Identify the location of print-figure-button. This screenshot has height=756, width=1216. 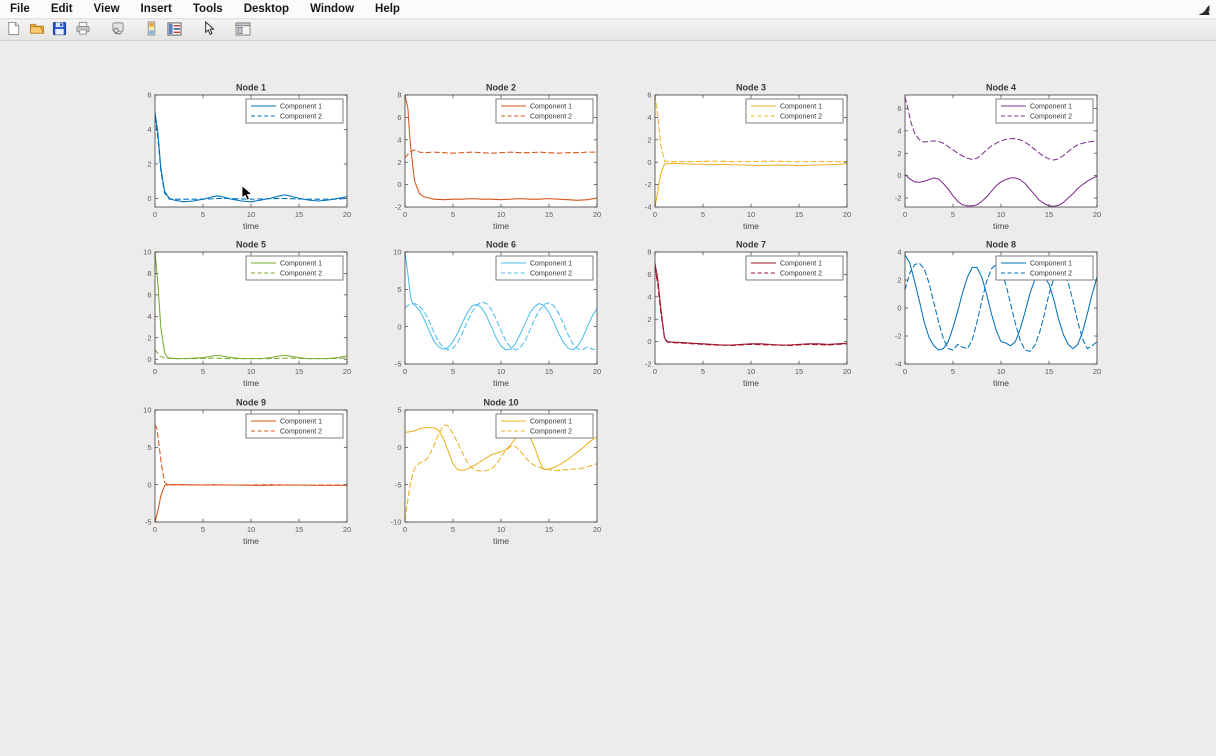
(82, 30).